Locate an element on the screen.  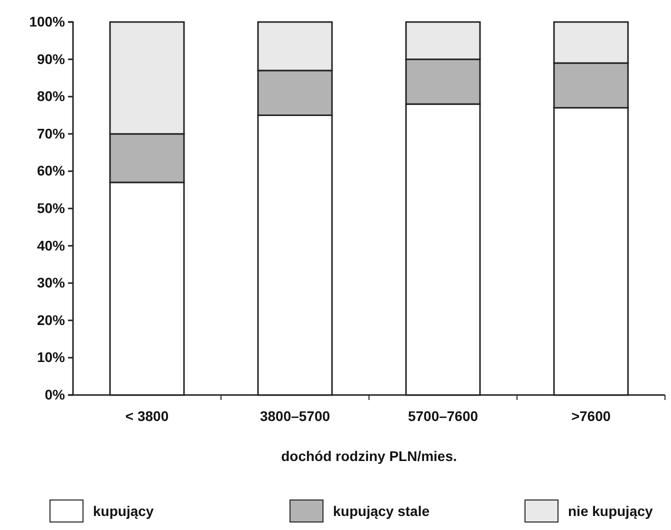
x-tick-label: 5700–7600 is located at coordinates (443, 416).